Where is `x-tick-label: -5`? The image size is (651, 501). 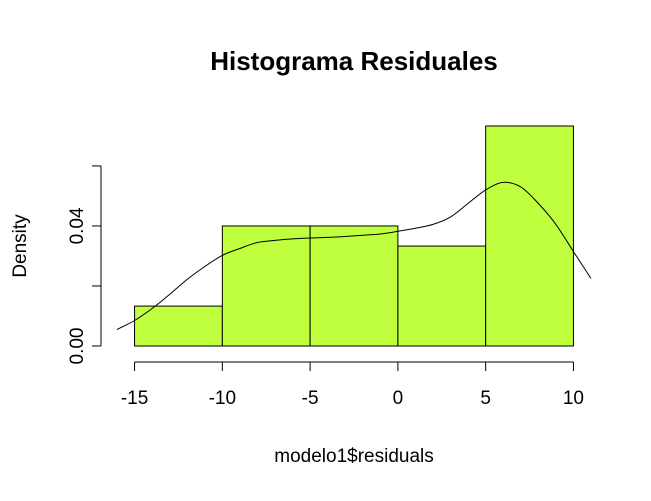 x-tick-label: -5 is located at coordinates (310, 398).